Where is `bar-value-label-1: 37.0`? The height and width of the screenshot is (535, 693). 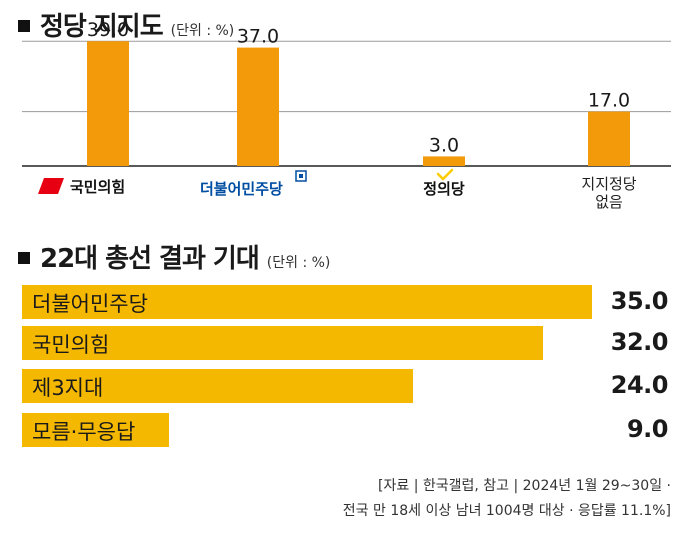
bar-value-label-1: 37.0 is located at coordinates (258, 37).